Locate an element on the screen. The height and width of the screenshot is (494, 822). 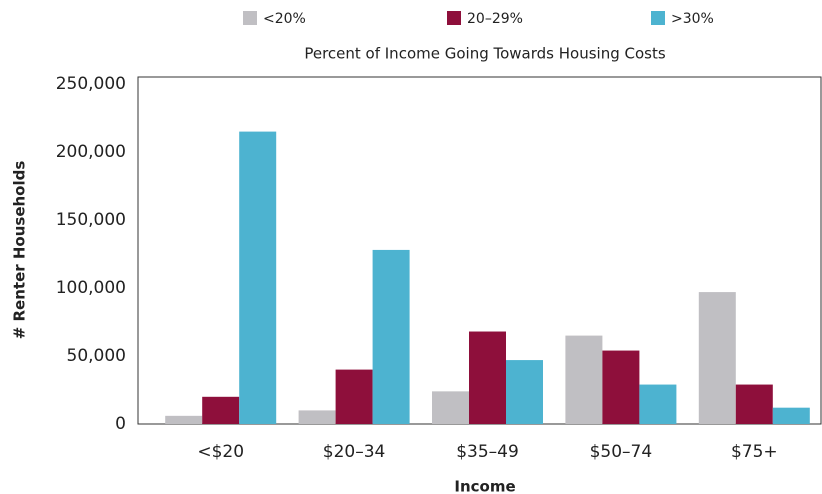
x-tick-label: $75+ is located at coordinates (754, 452).